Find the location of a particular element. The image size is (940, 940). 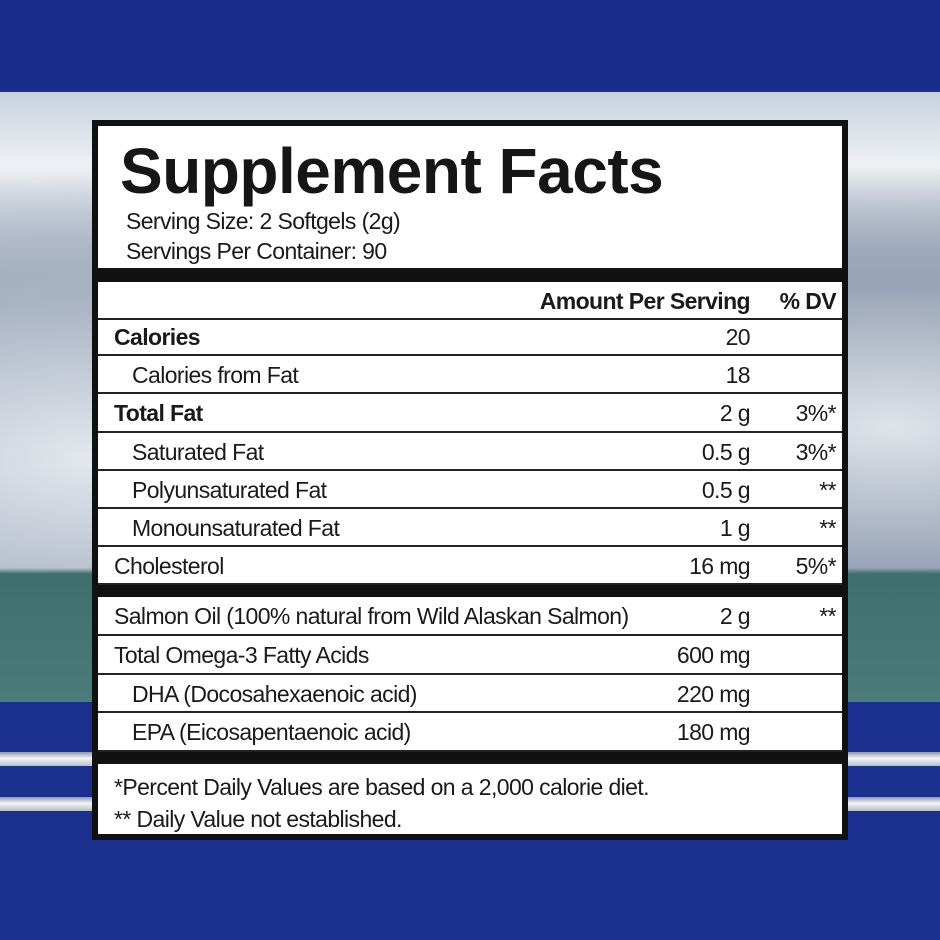

amount-value: 600 mg is located at coordinates (713, 654).